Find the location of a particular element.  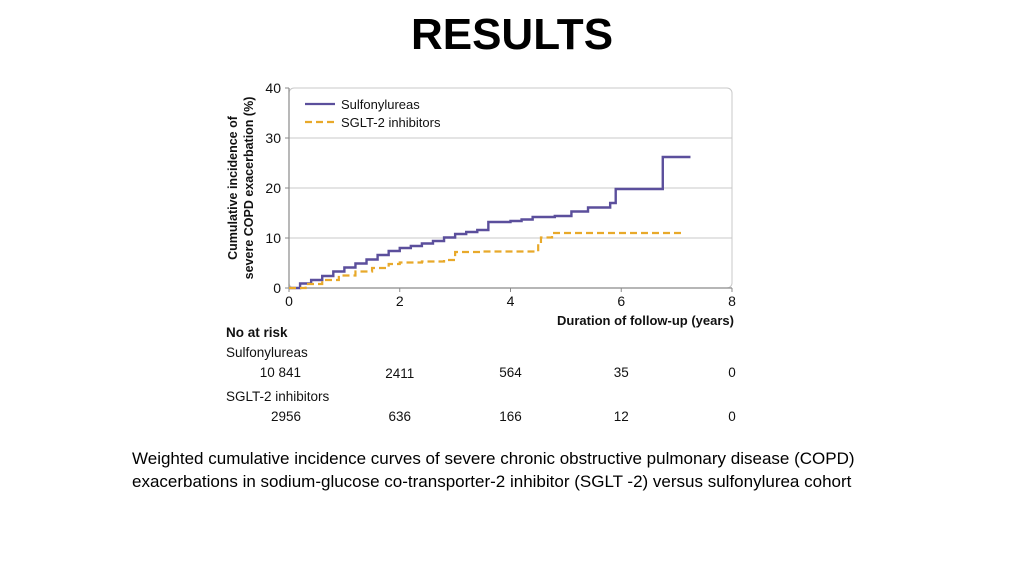

y-tick-label: 10 is located at coordinates (273, 238).